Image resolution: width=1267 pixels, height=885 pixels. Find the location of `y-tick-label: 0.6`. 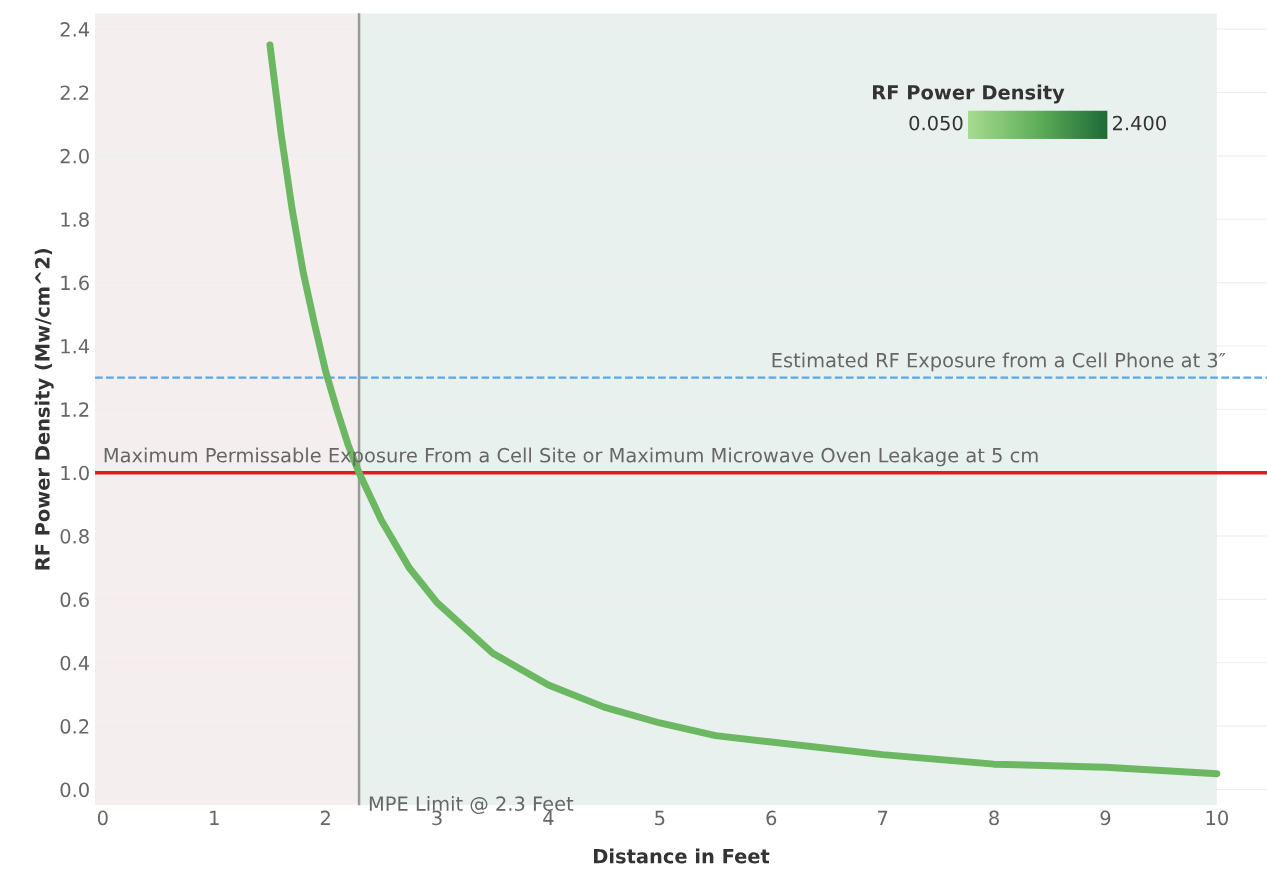

y-tick-label: 0.6 is located at coordinates (74, 600).